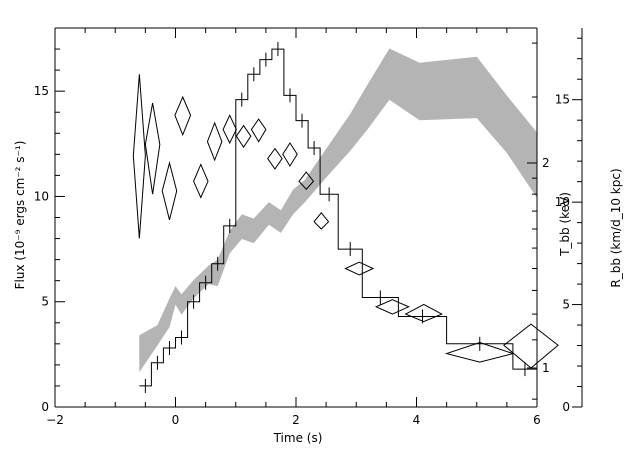  What do you see at coordinates (417, 420) in the screenshot?
I see `x-tick-label: 4` at bounding box center [417, 420].